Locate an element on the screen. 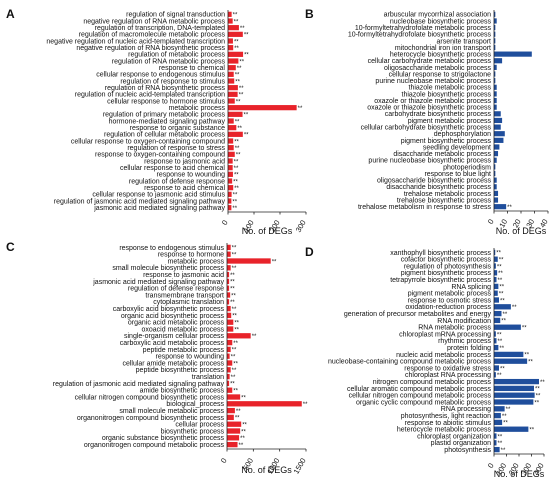 This screenshot has width=550, height=483. category-label: arbuscular mycorrhizal association is located at coordinates (437, 15).